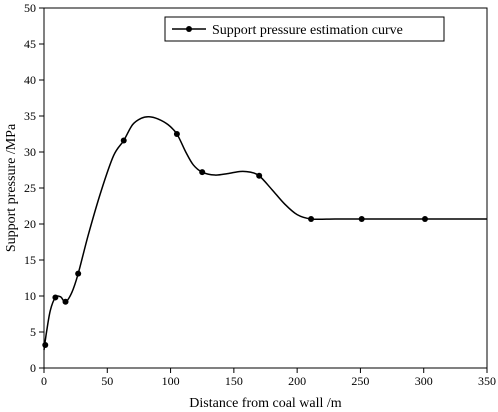  I want to click on y-tick-label: 40, so click(30, 80).